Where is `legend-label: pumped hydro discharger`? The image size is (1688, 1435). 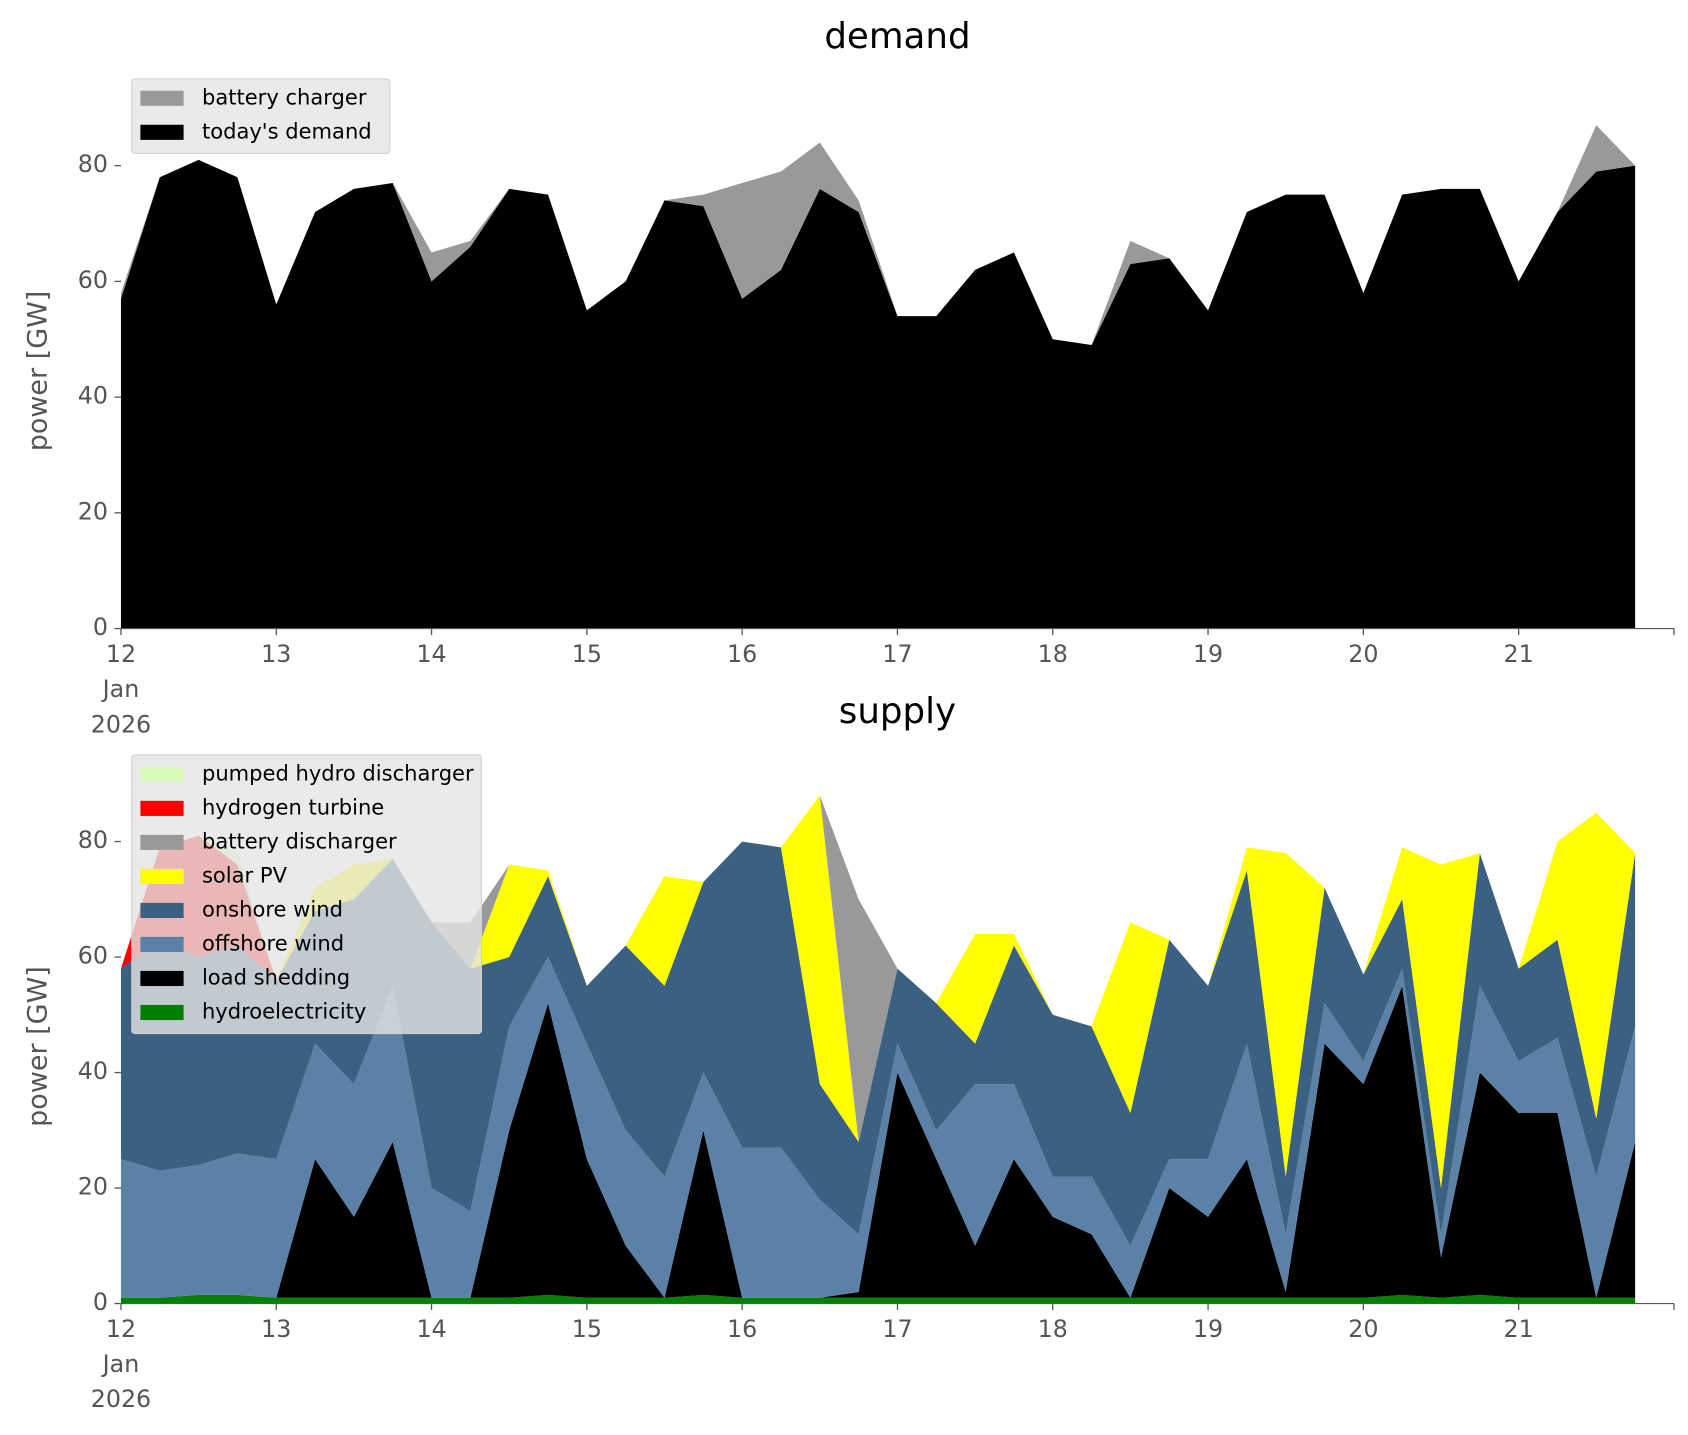 legend-label: pumped hydro discharger is located at coordinates (338, 772).